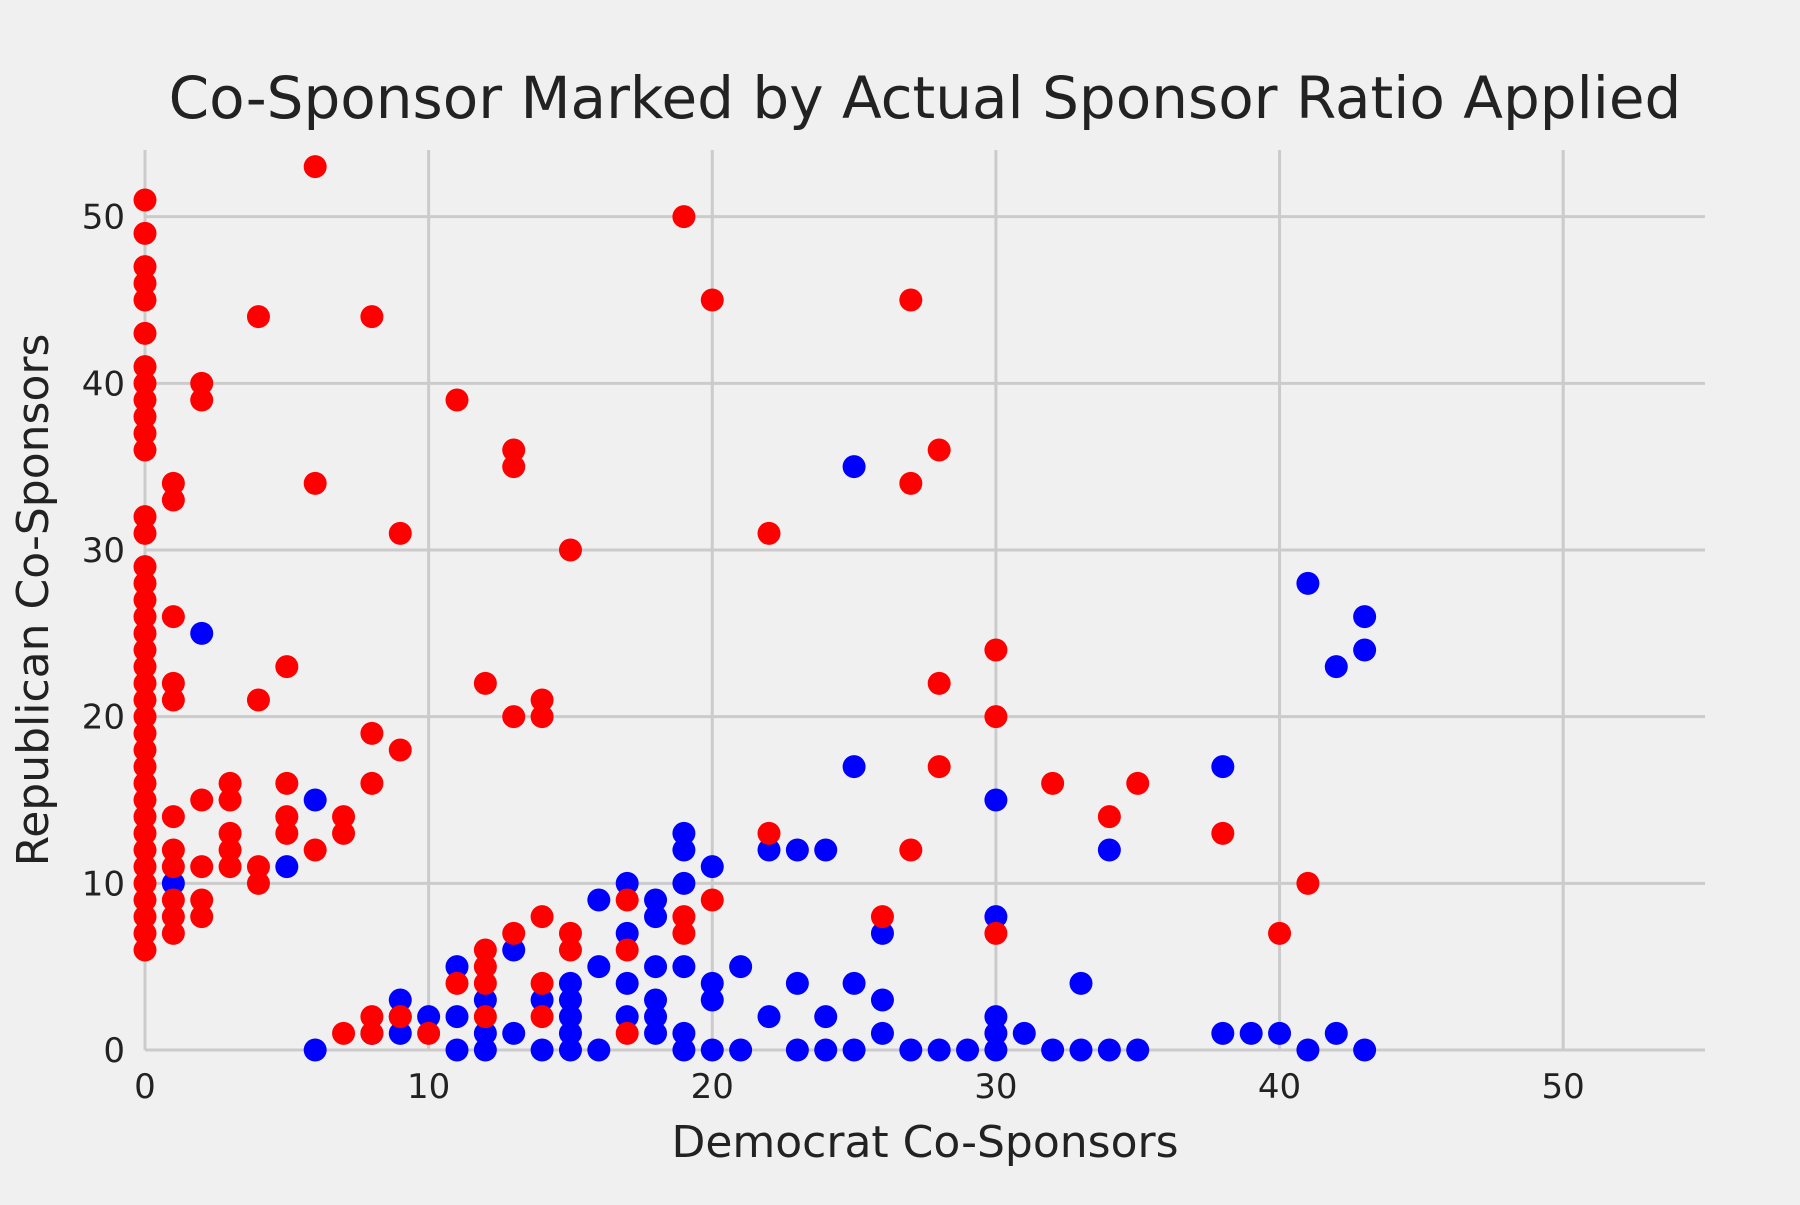 This screenshot has height=1205, width=1800. I want to click on x-axis-label: Democrat Co-Sponsors, so click(924, 1142).